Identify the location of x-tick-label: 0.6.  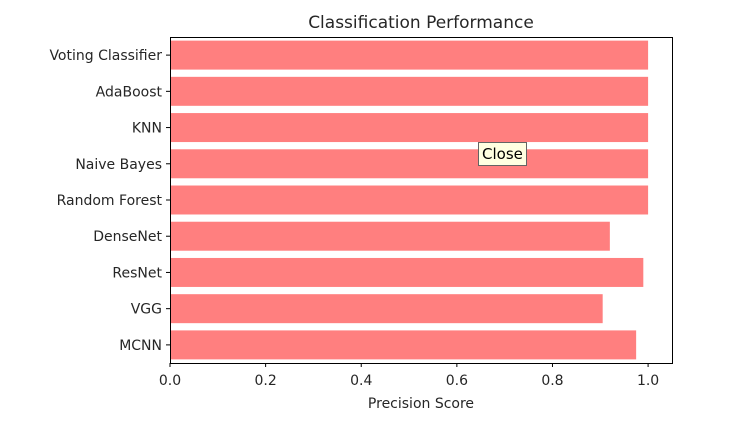
(457, 381).